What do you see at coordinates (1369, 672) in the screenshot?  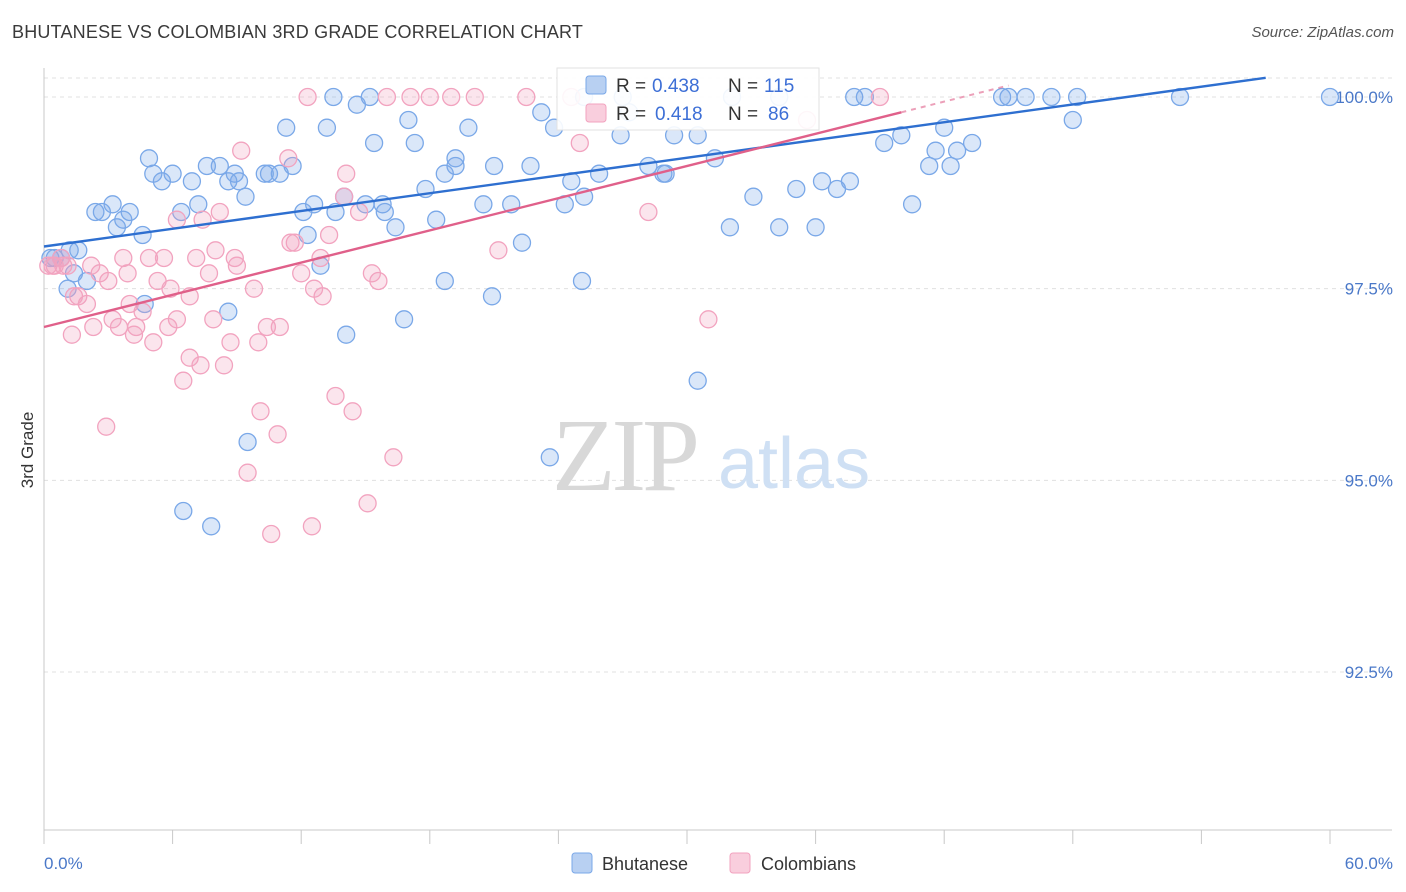 I see `y-tick-label: 92.5%` at bounding box center [1369, 672].